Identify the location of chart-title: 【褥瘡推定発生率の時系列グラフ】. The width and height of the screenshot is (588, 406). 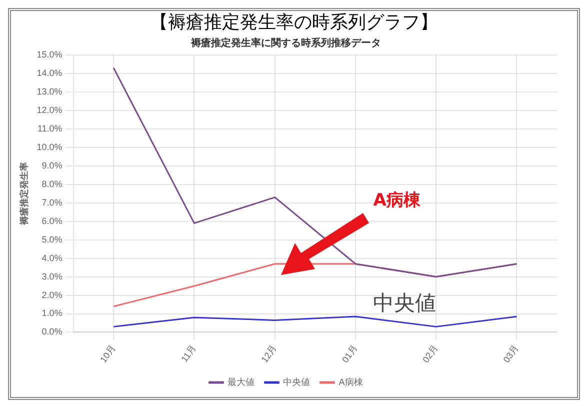
(294, 23).